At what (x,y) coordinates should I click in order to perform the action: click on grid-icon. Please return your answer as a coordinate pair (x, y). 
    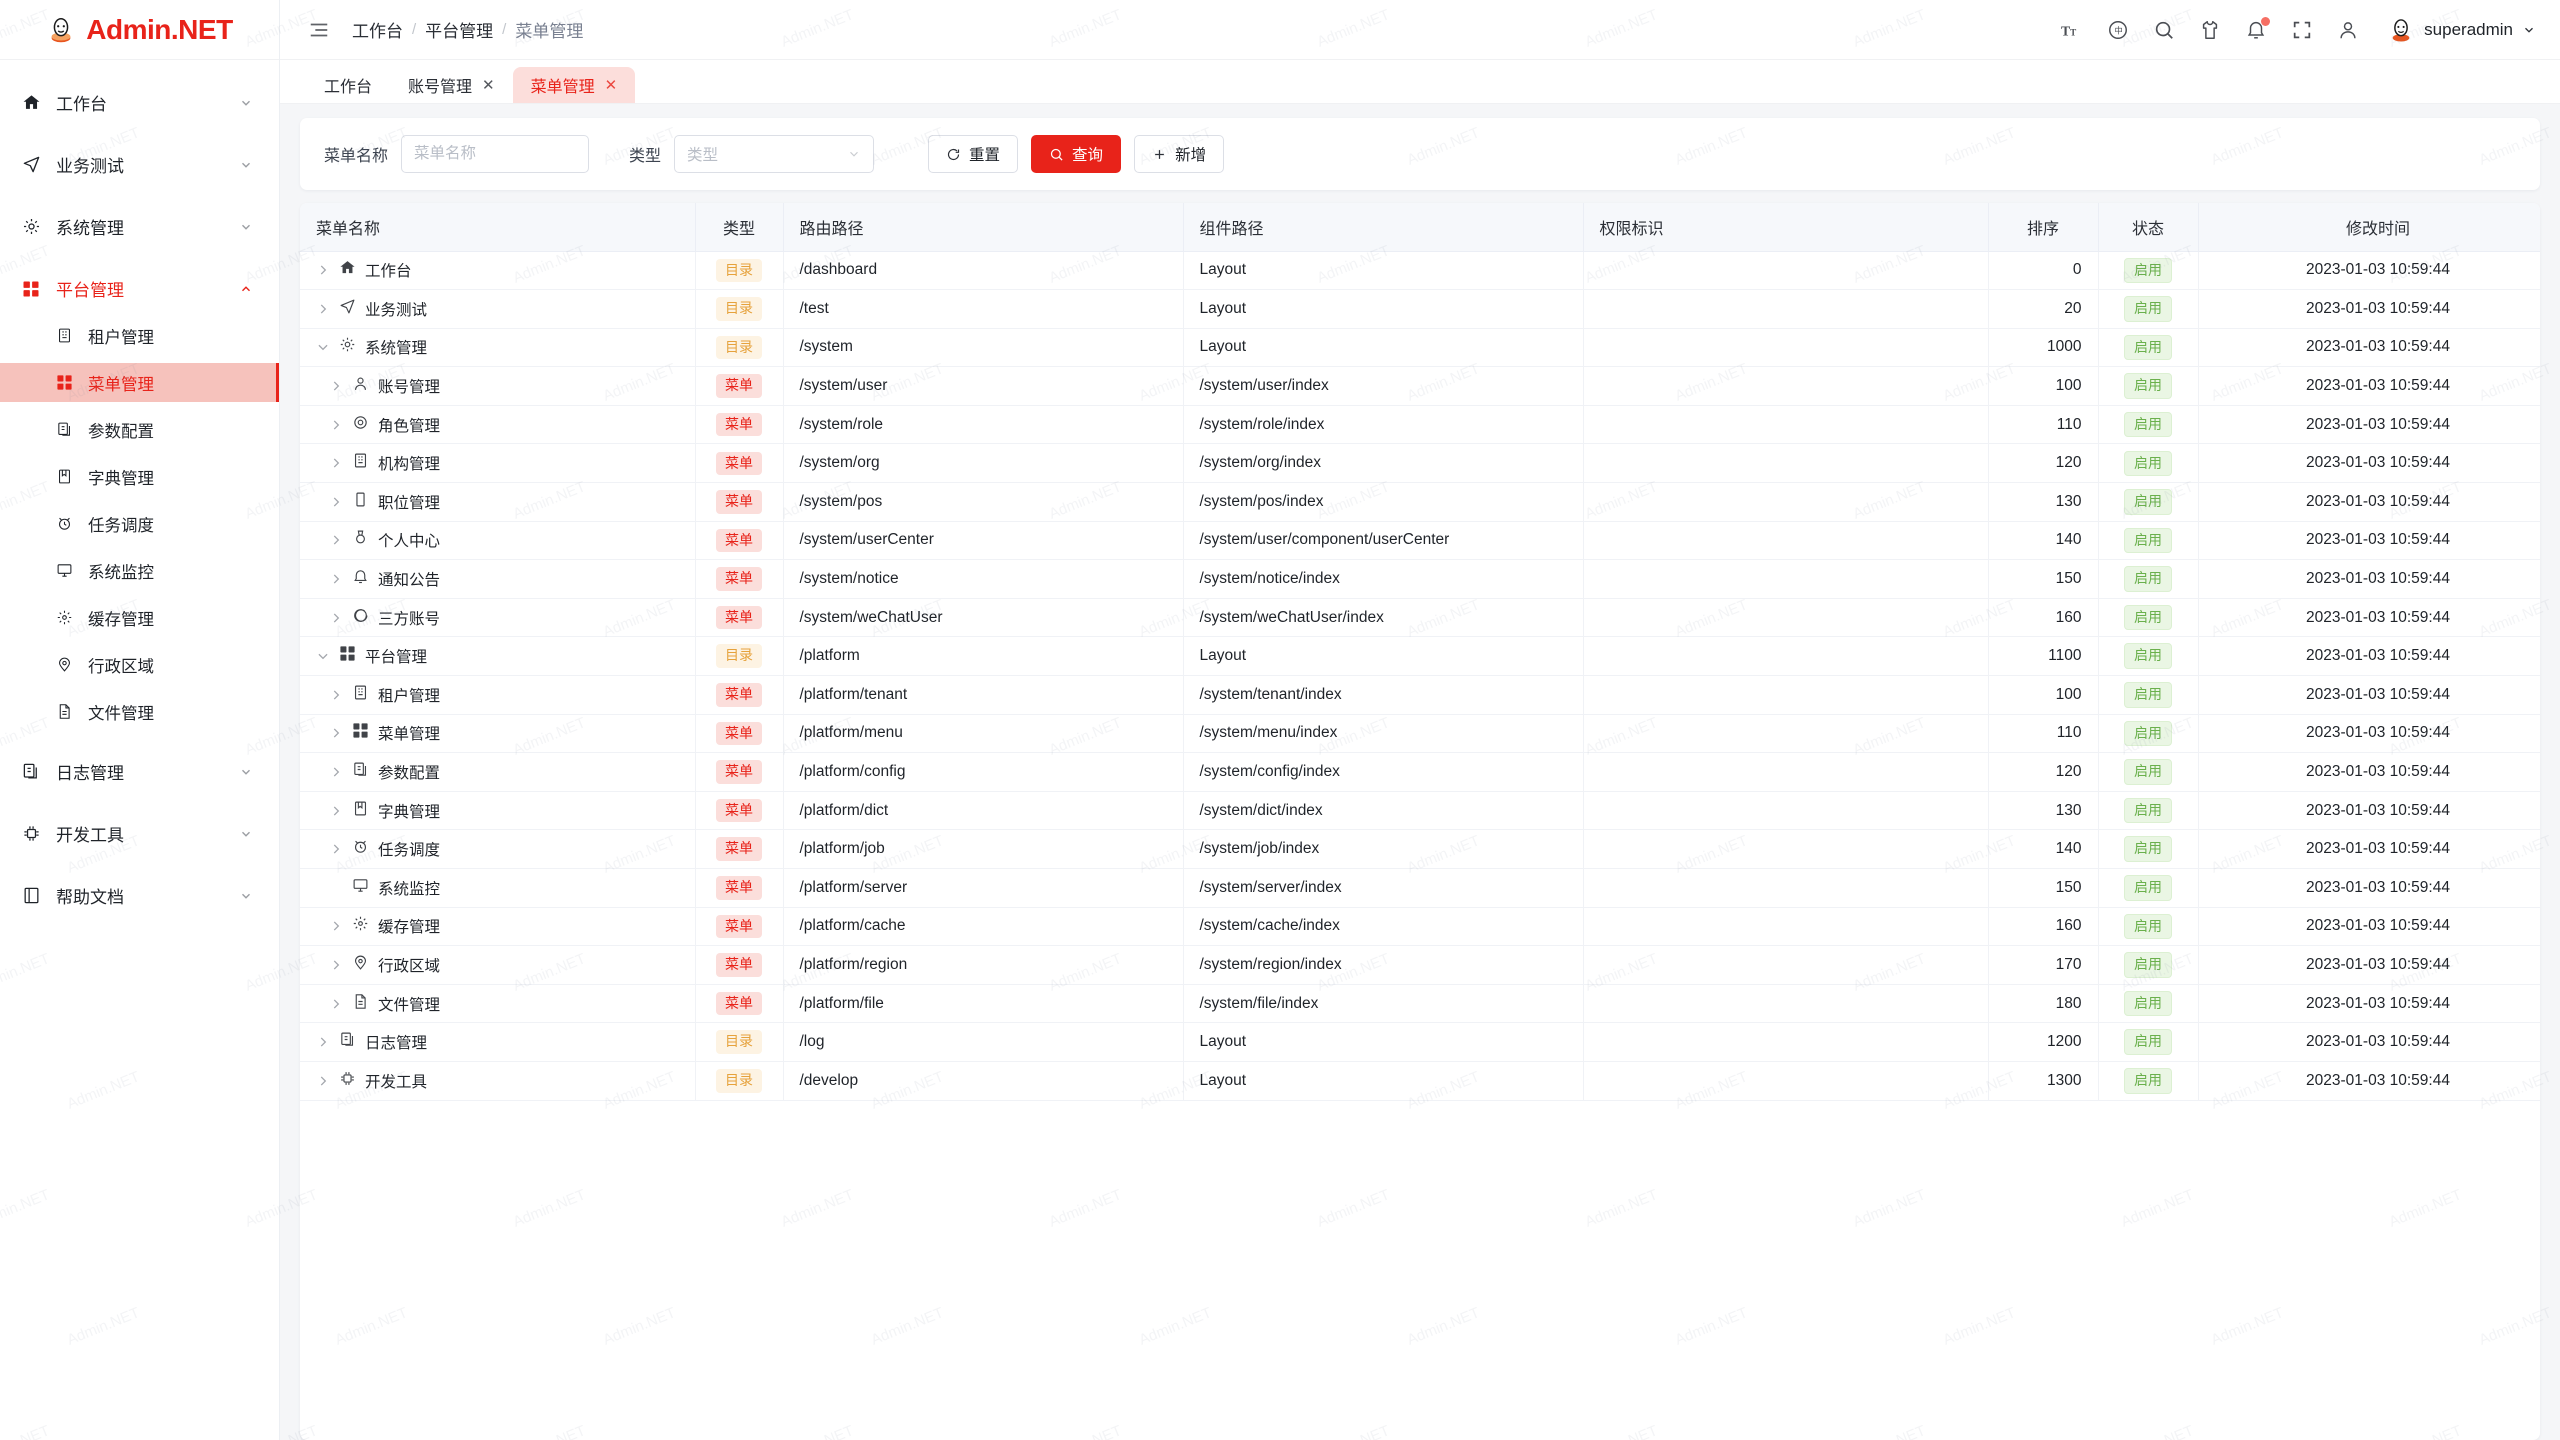
    Looking at the image, I should click on (360, 733).